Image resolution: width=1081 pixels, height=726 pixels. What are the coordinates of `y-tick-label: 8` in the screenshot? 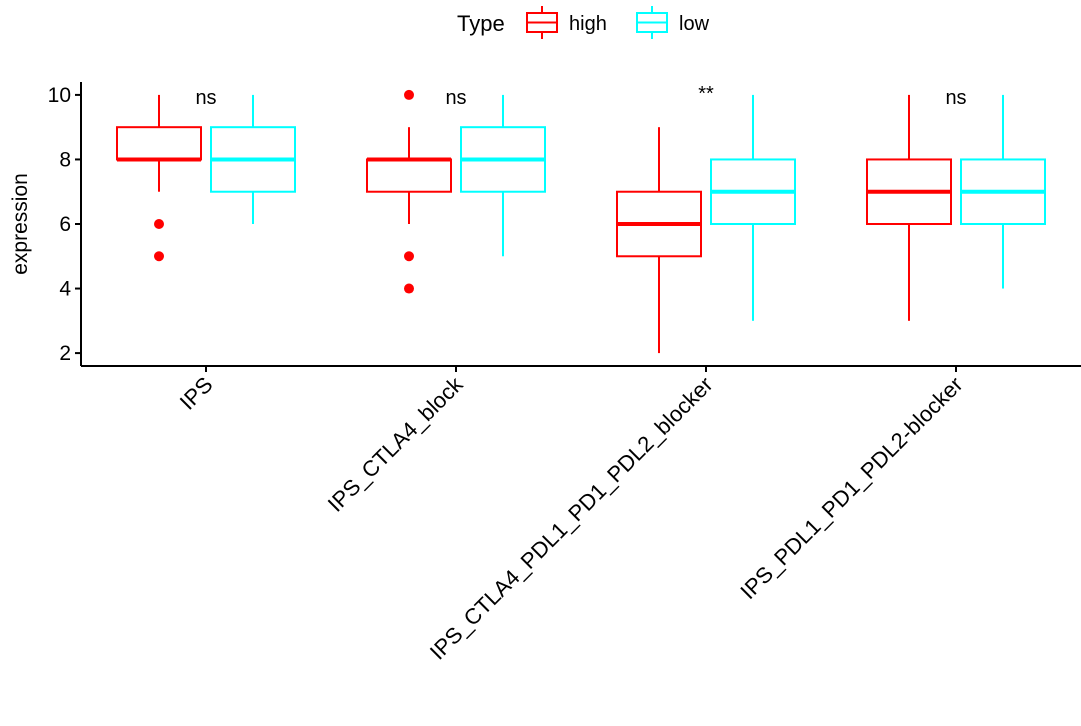 It's located at (65, 159).